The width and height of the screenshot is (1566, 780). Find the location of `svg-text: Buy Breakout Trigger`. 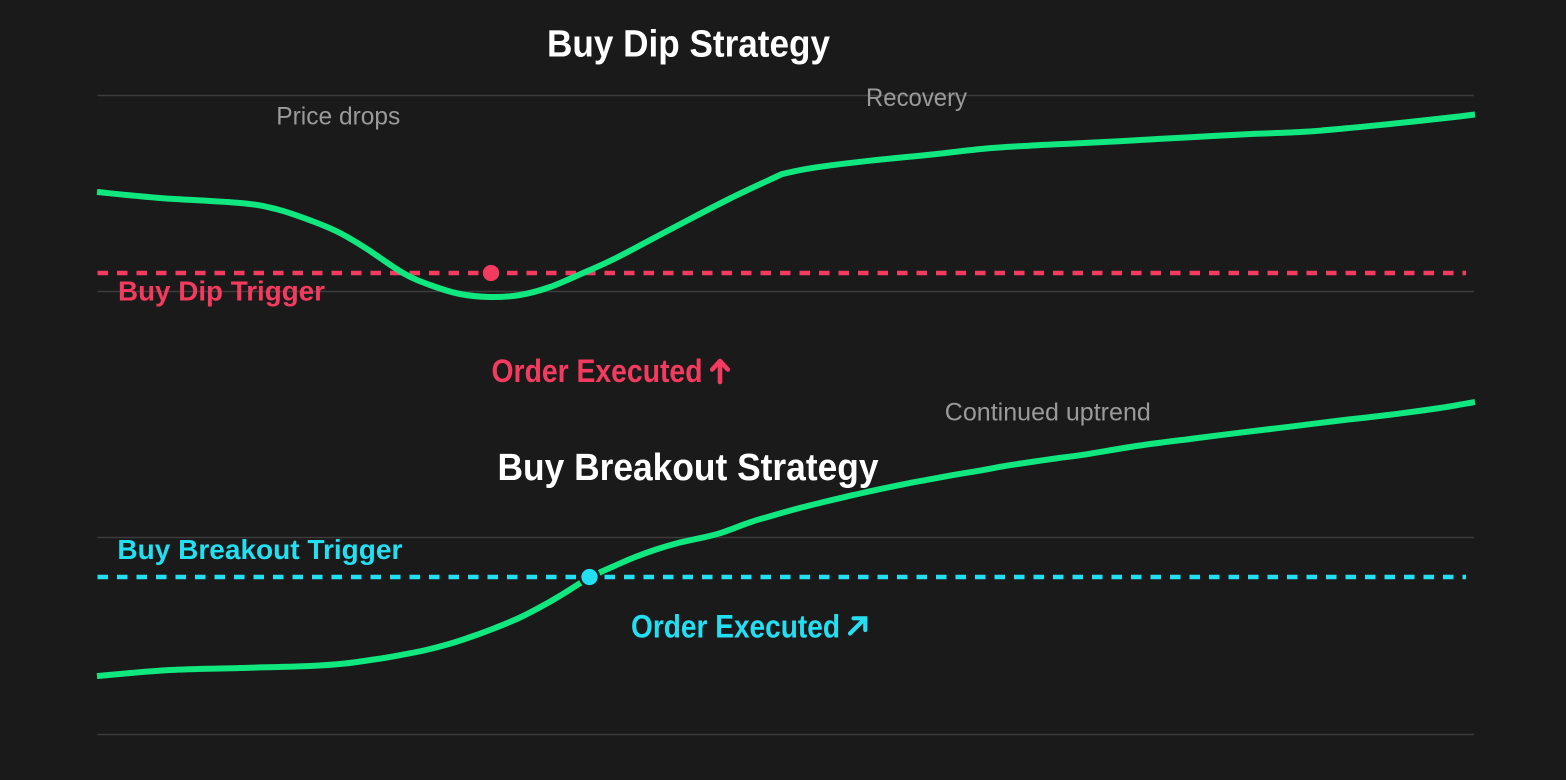

svg-text: Buy Breakout Trigger is located at coordinates (259, 549).